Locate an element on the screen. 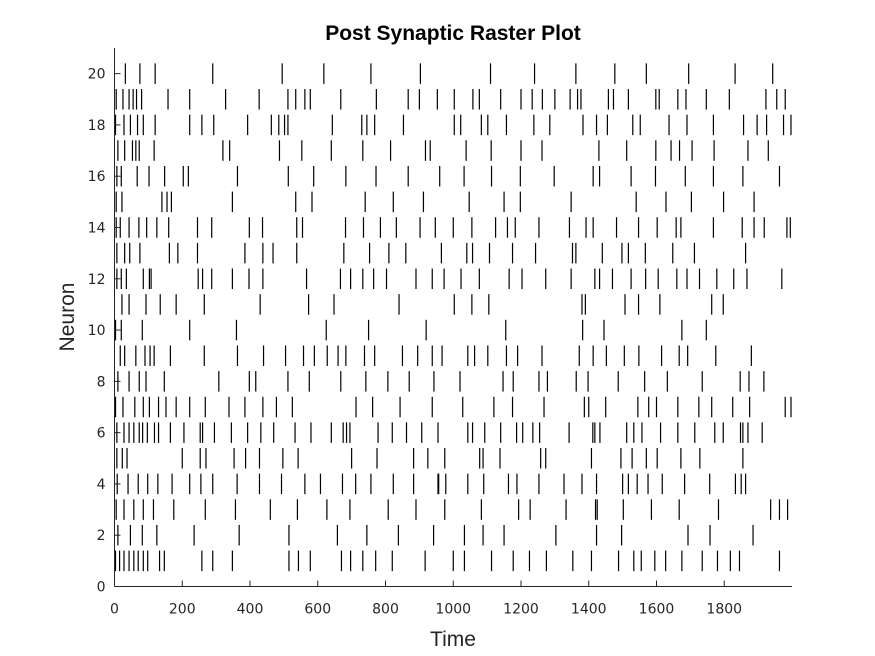 The height and width of the screenshot is (656, 875). y-axis-ticks: 0 2 4 6 8 10 12 14 16 18 20 is located at coordinates (104, 331).